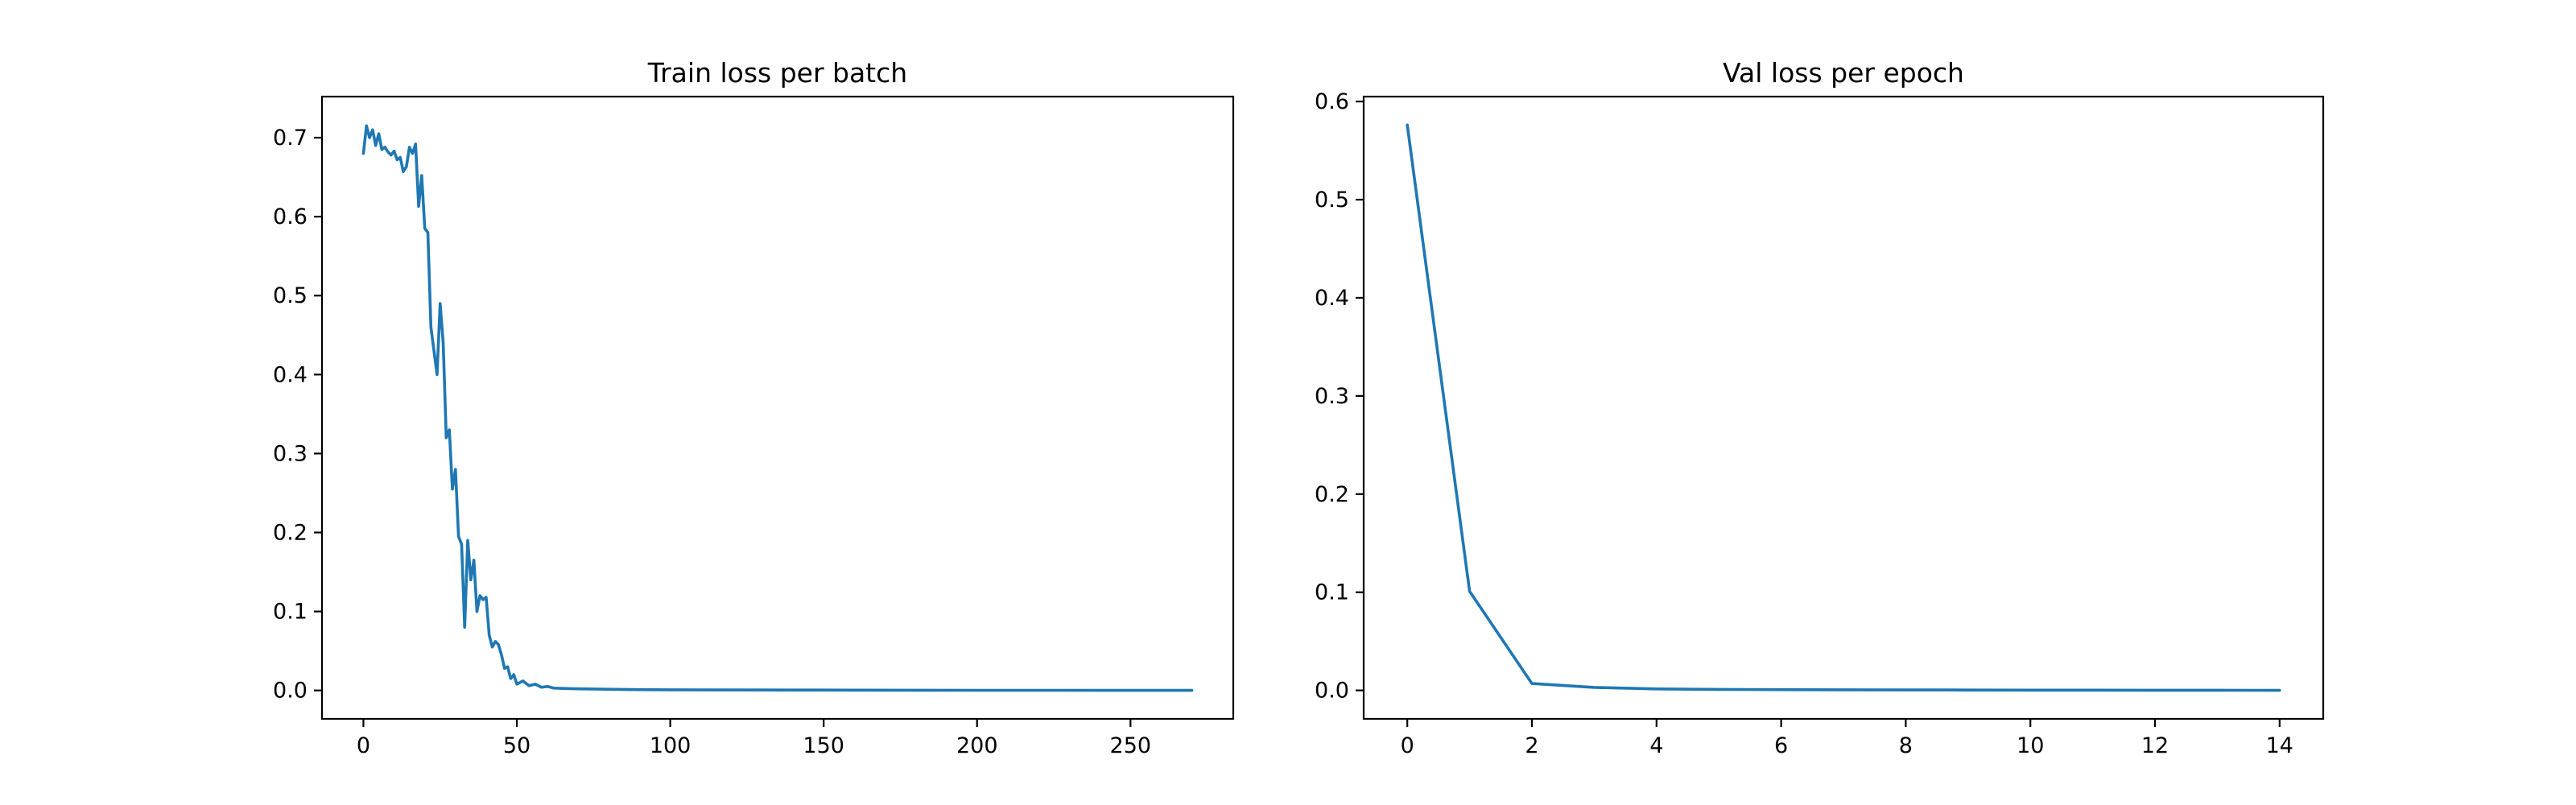  I want to click on train-loss-y-tick-label: 0.6, so click(290, 216).